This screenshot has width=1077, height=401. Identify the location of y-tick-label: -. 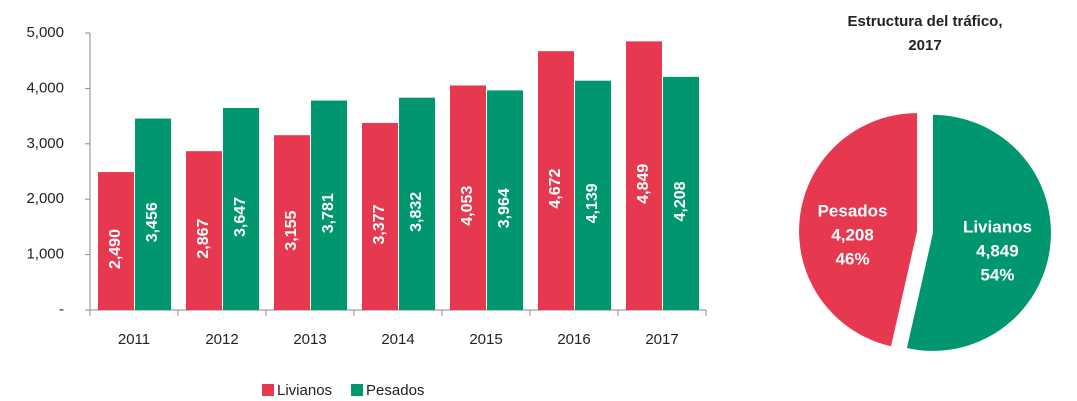
(61, 309).